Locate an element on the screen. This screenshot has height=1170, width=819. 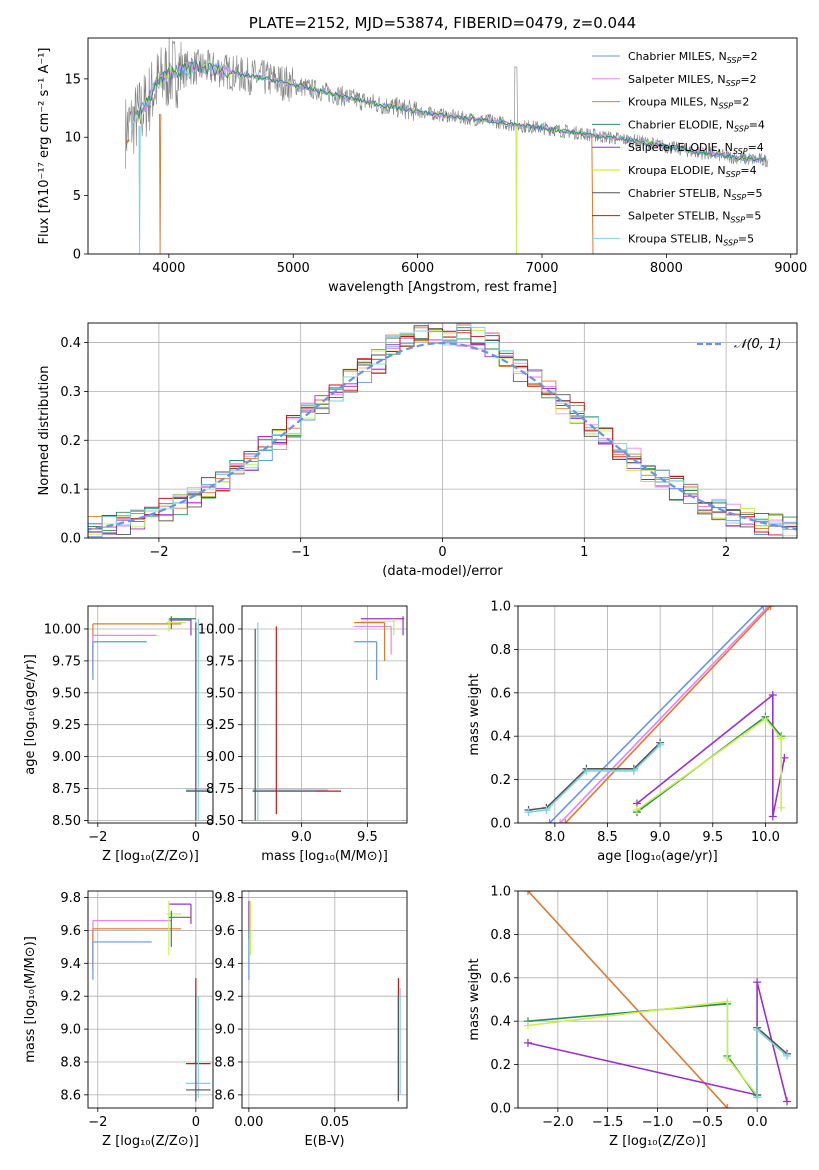
x-tick-label: 4000 is located at coordinates (168, 268).